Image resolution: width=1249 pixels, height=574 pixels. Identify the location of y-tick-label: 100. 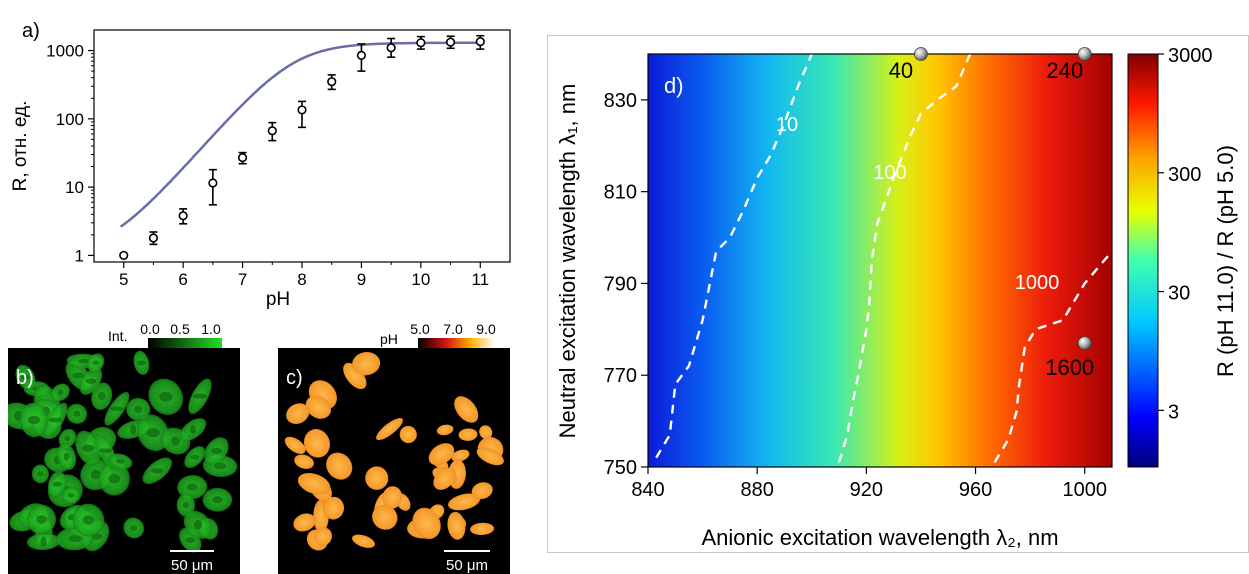
(70, 119).